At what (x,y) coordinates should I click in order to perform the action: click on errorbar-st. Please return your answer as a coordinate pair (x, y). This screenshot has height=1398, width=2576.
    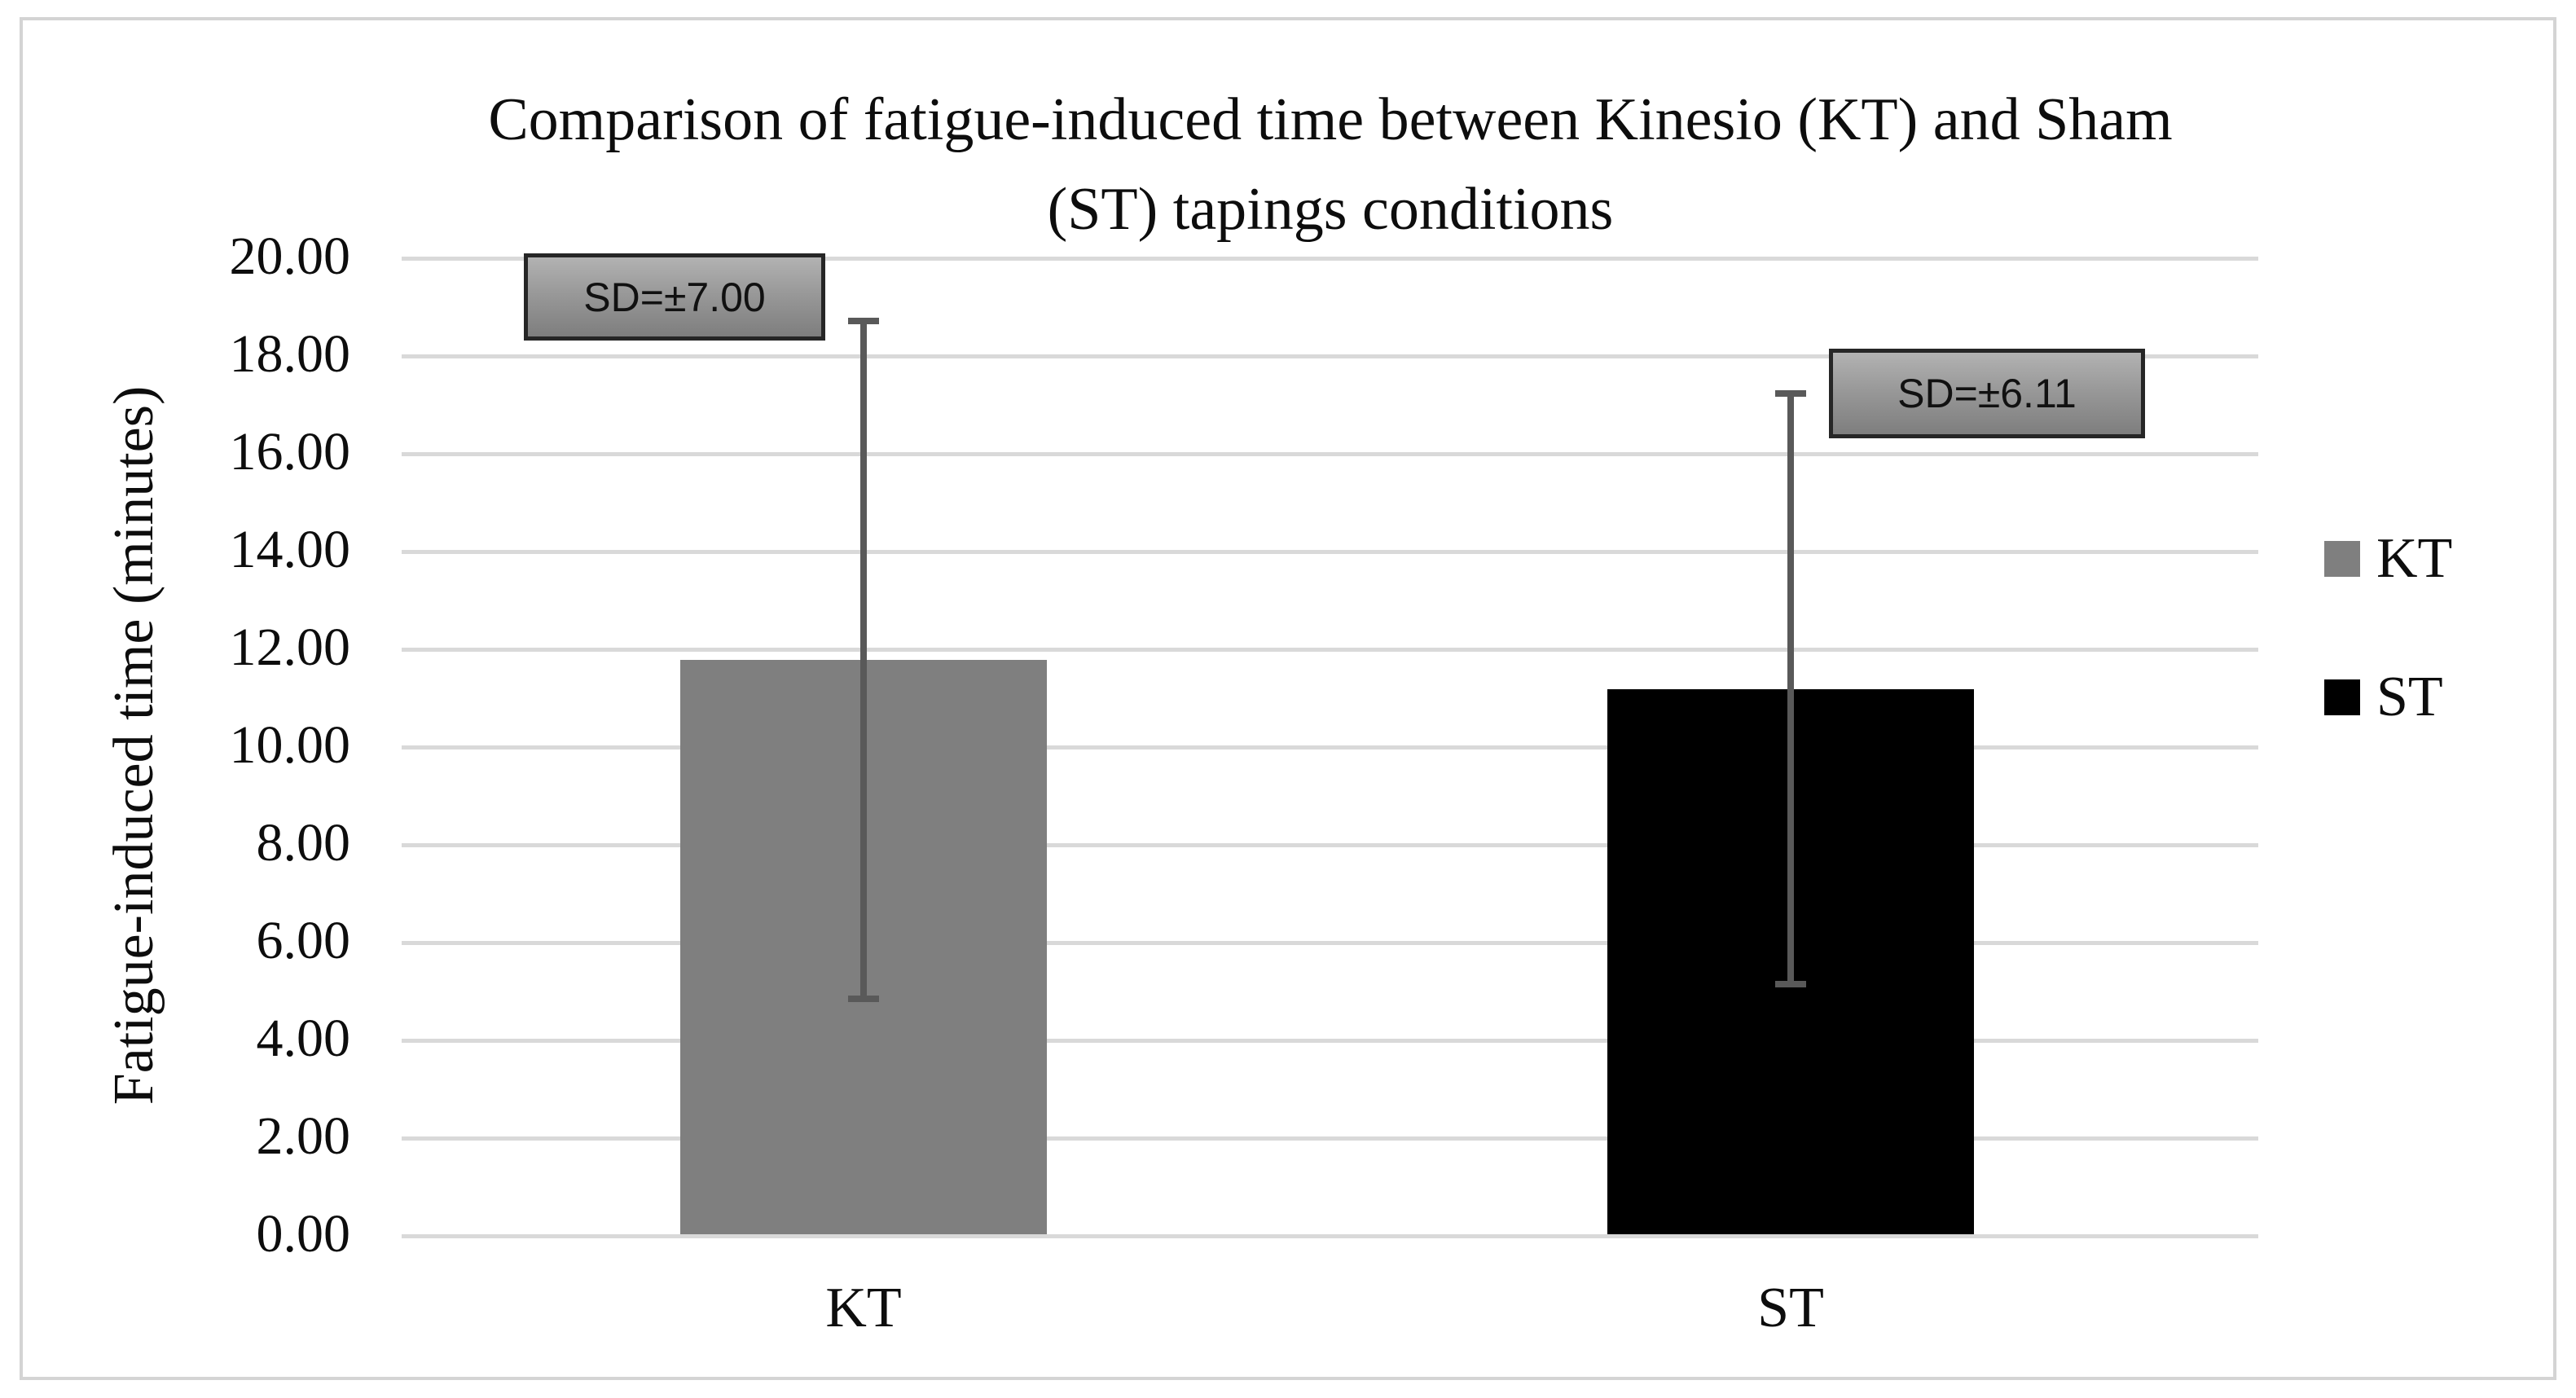
    Looking at the image, I should click on (1790, 688).